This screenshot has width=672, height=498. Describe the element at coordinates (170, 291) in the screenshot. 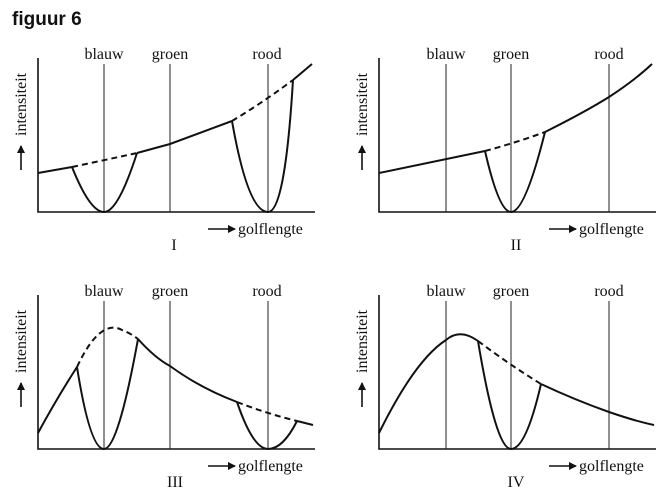

I see `panel-III-green-label: groen` at that location.